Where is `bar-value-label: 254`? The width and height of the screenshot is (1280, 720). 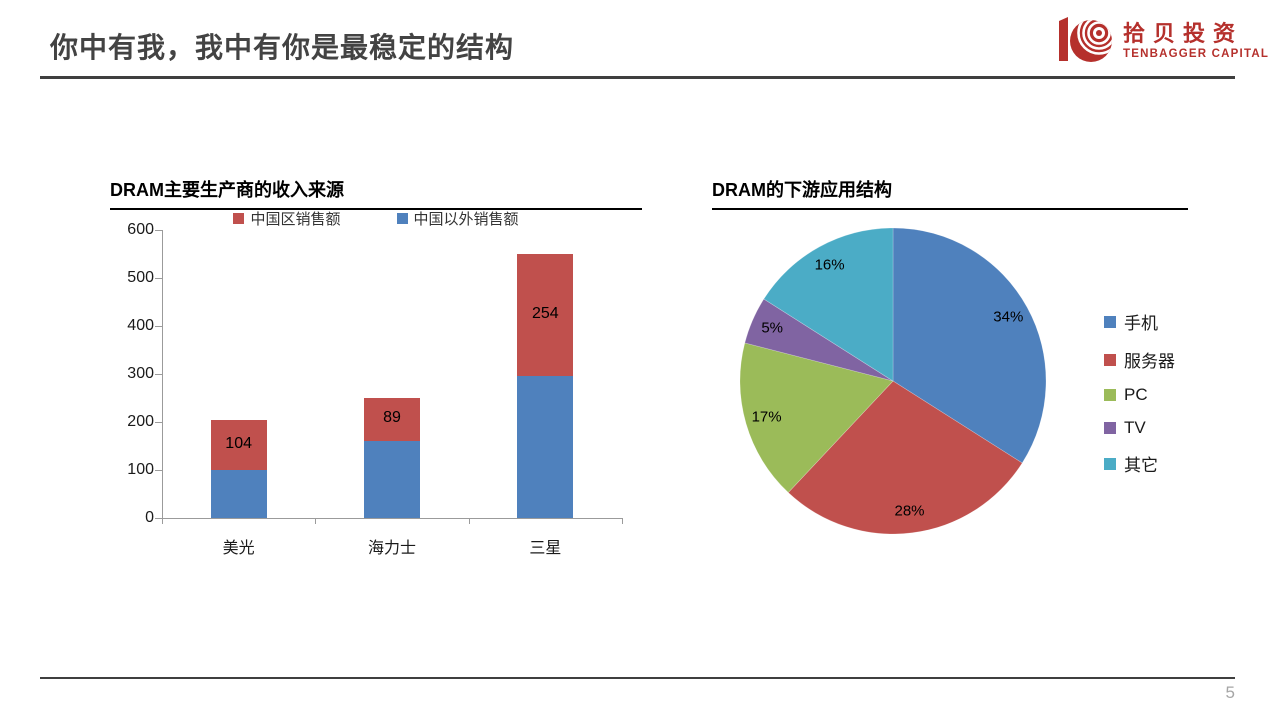
bar-value-label: 254 is located at coordinates (545, 313).